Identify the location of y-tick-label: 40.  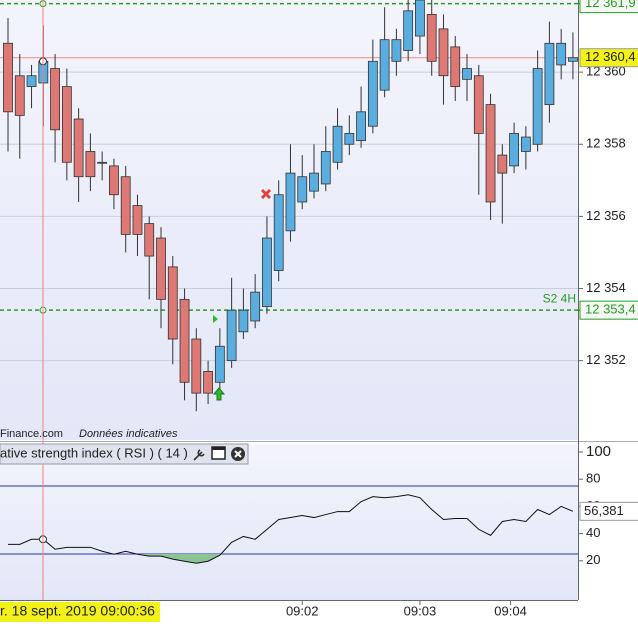
(593, 532).